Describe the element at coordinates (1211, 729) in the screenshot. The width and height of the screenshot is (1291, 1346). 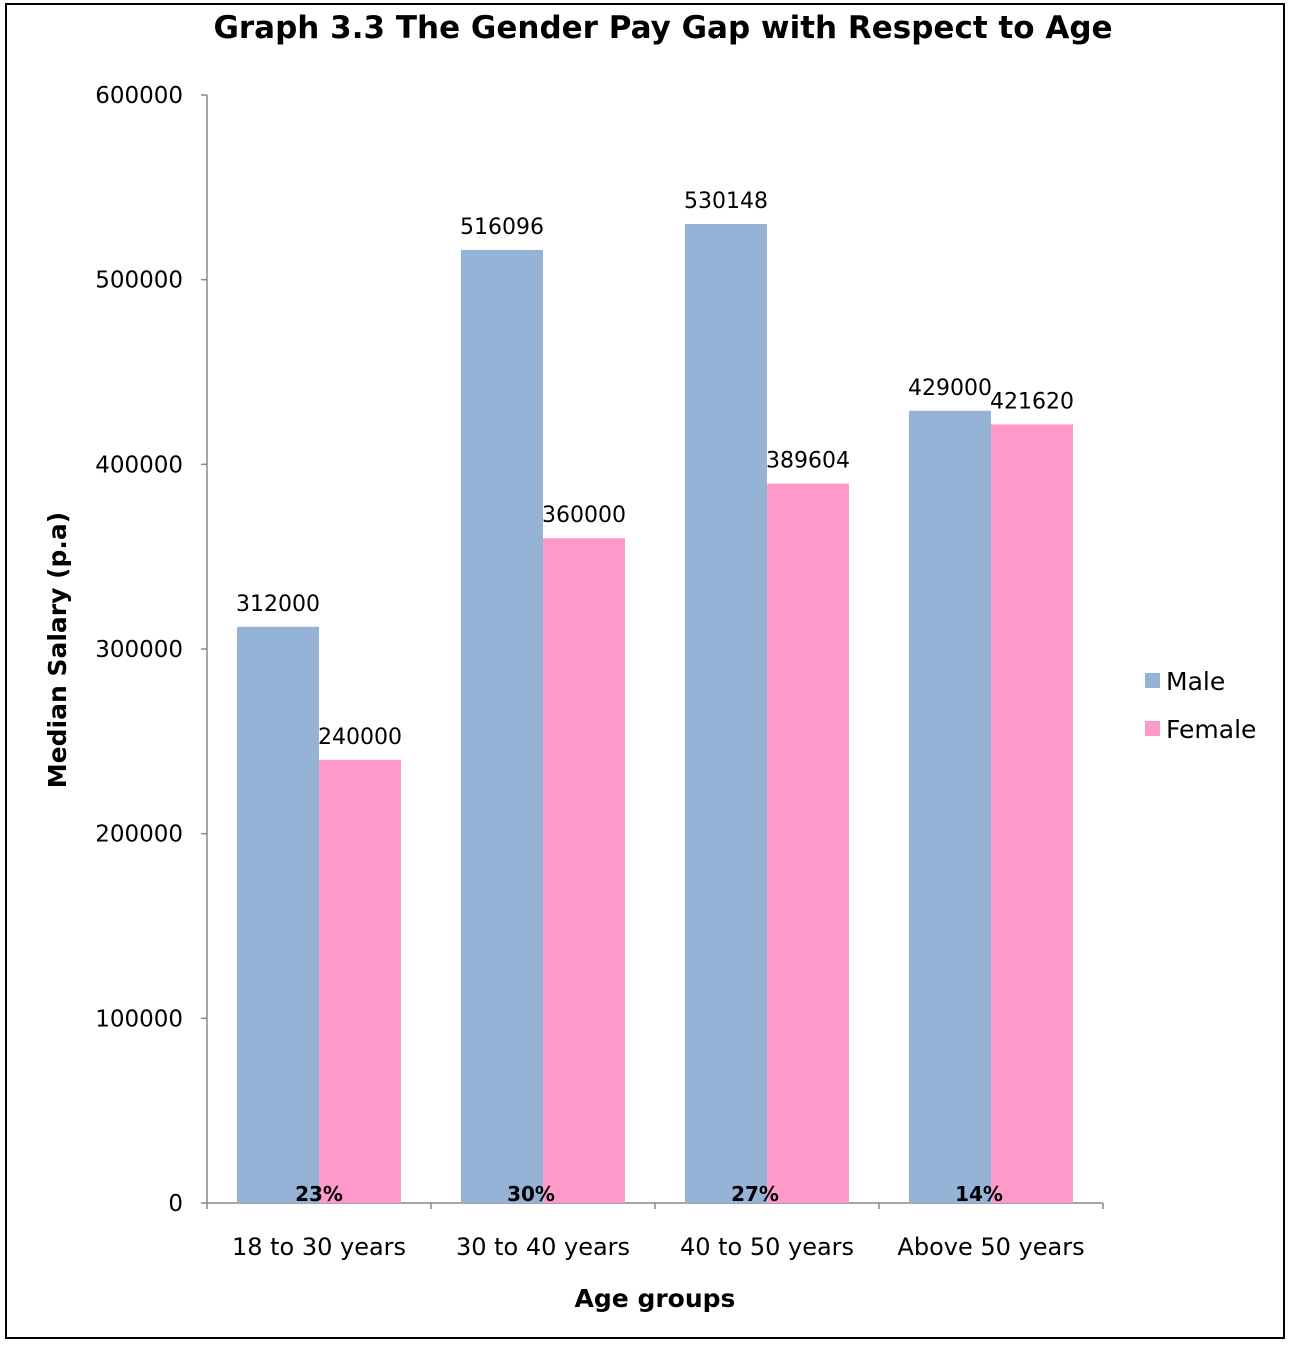
I see `legend-label-female: Female` at that location.